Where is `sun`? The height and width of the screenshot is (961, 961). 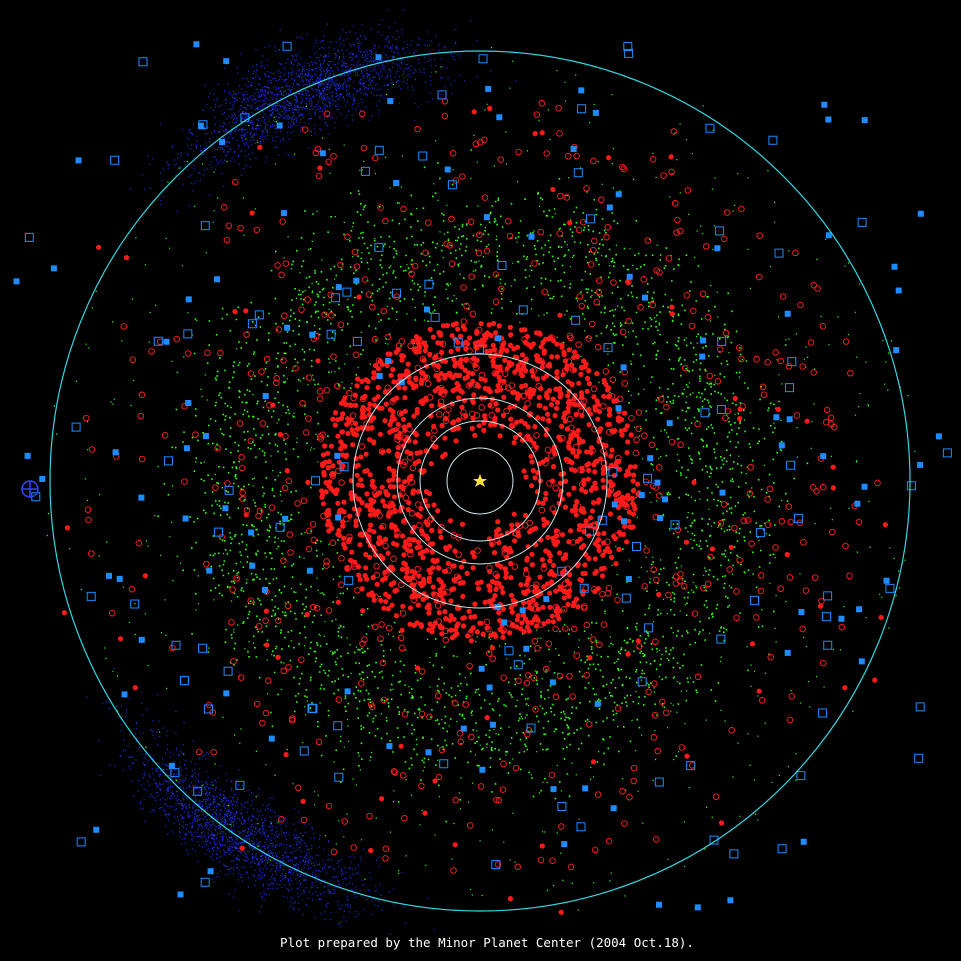 sun is located at coordinates (480, 480).